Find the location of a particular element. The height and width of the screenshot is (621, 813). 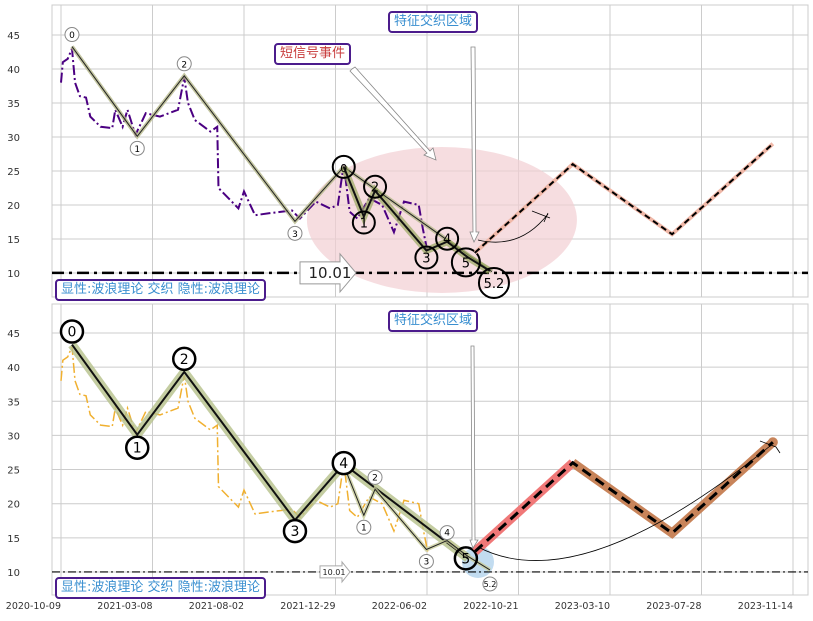

wave-point-label: 5 is located at coordinates (465, 559).